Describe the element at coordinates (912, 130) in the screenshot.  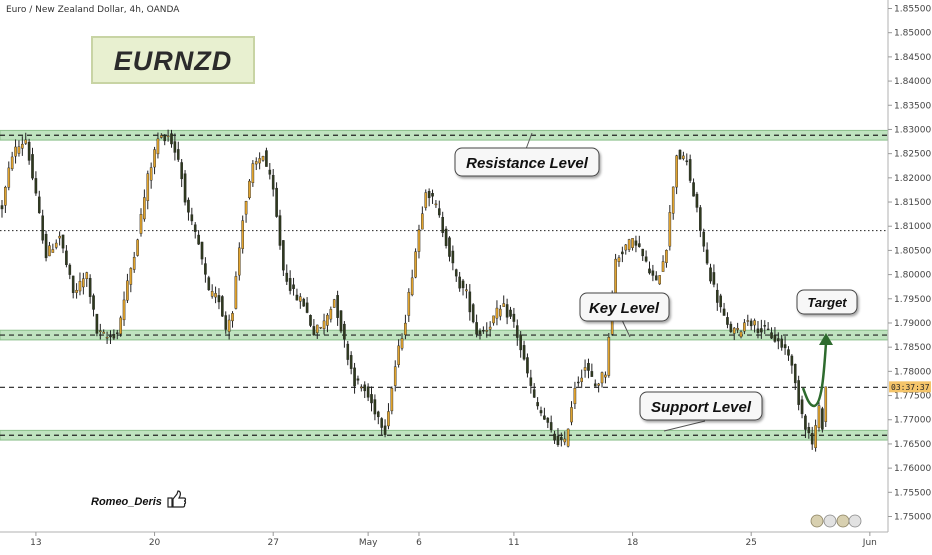
I see `y-tick-label: 1.83000` at that location.